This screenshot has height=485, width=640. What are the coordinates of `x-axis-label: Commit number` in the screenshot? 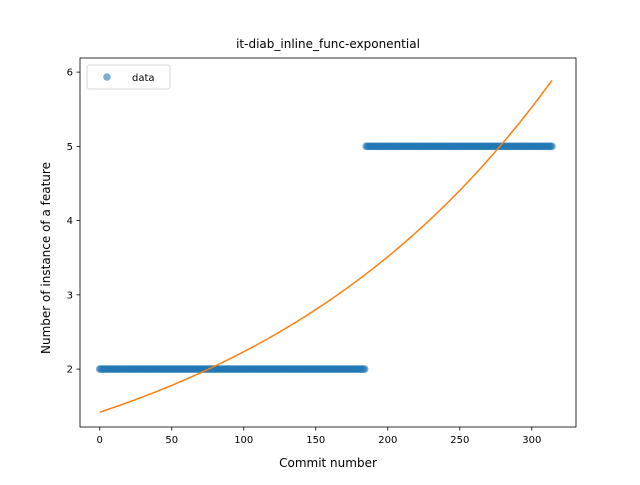 It's located at (328, 463).